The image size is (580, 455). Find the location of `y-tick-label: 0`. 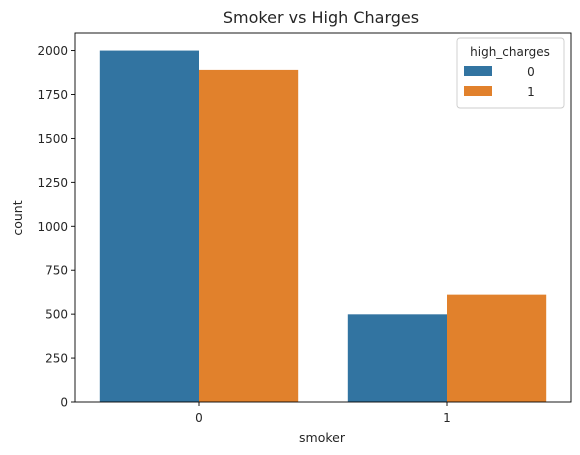

y-tick-label: 0 is located at coordinates (64, 403).